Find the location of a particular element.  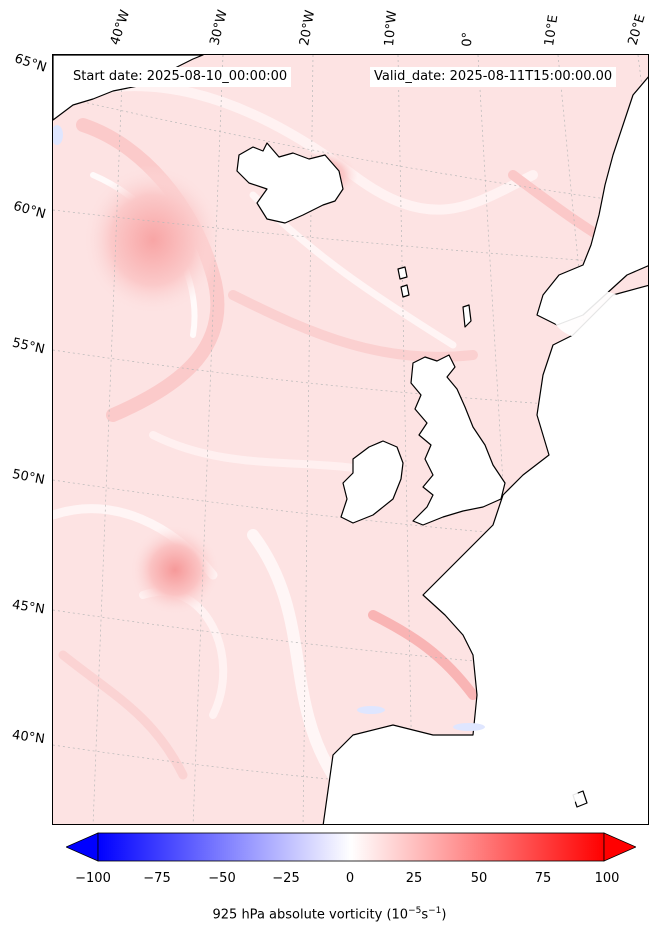

colorbar-tick: 50 is located at coordinates (479, 878).